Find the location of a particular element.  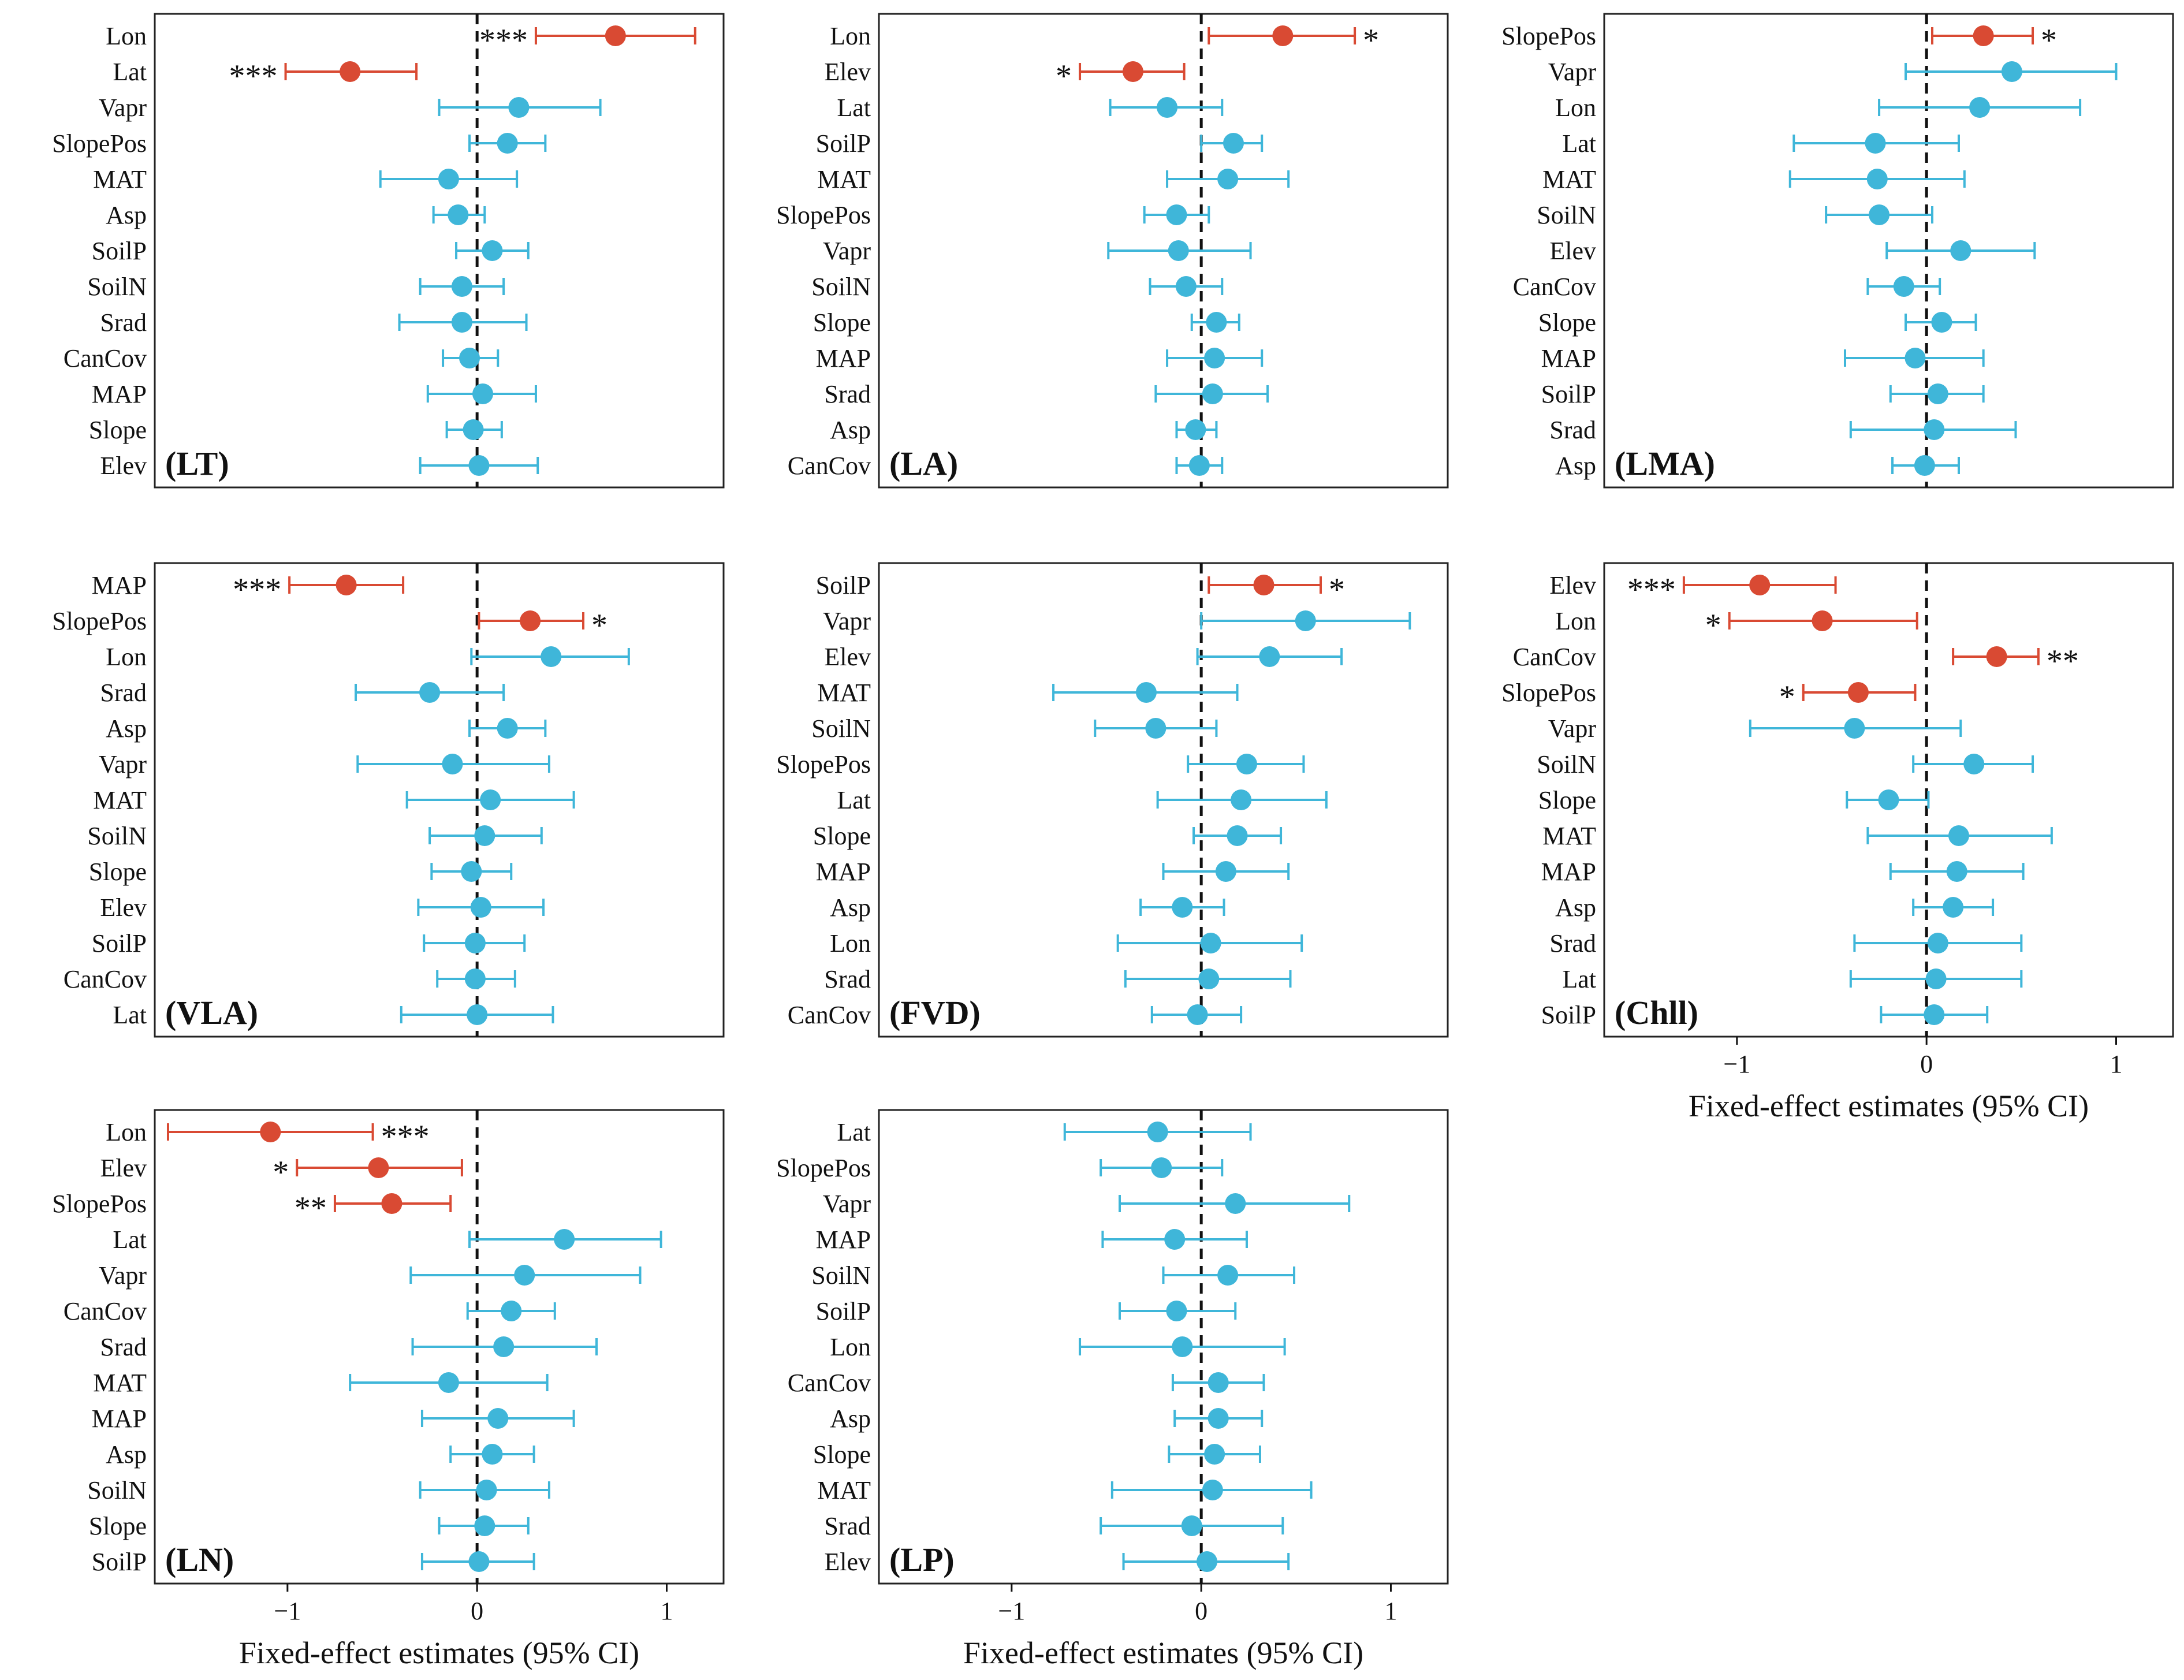

row-label-slope: Slope is located at coordinates (118, 430).